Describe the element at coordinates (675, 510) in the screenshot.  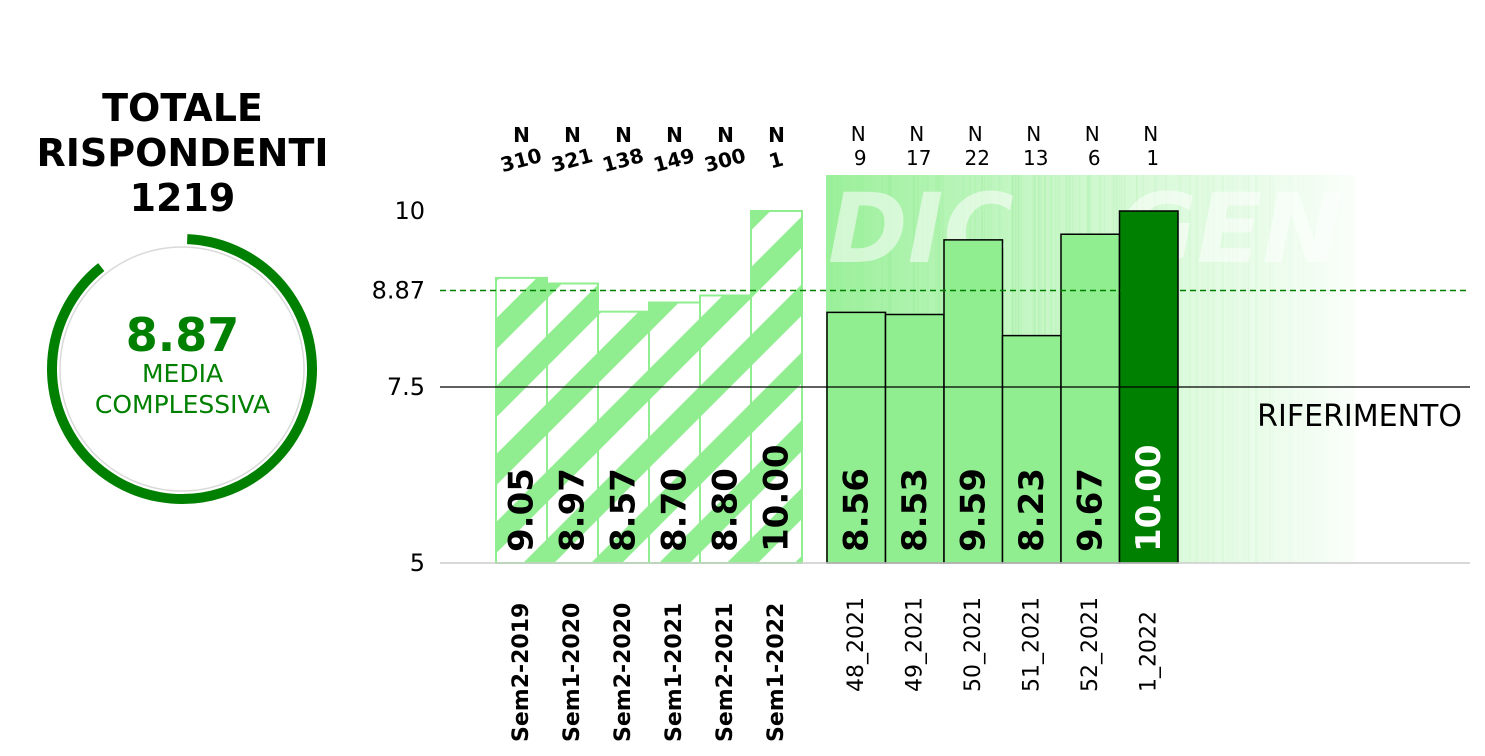
I see `semester-value-label: 8.70` at that location.